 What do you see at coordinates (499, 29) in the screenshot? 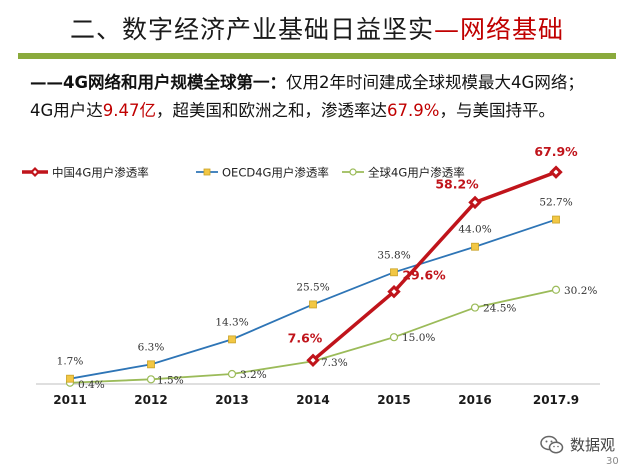
I see `slide-title-accent: —网络基础` at bounding box center [499, 29].